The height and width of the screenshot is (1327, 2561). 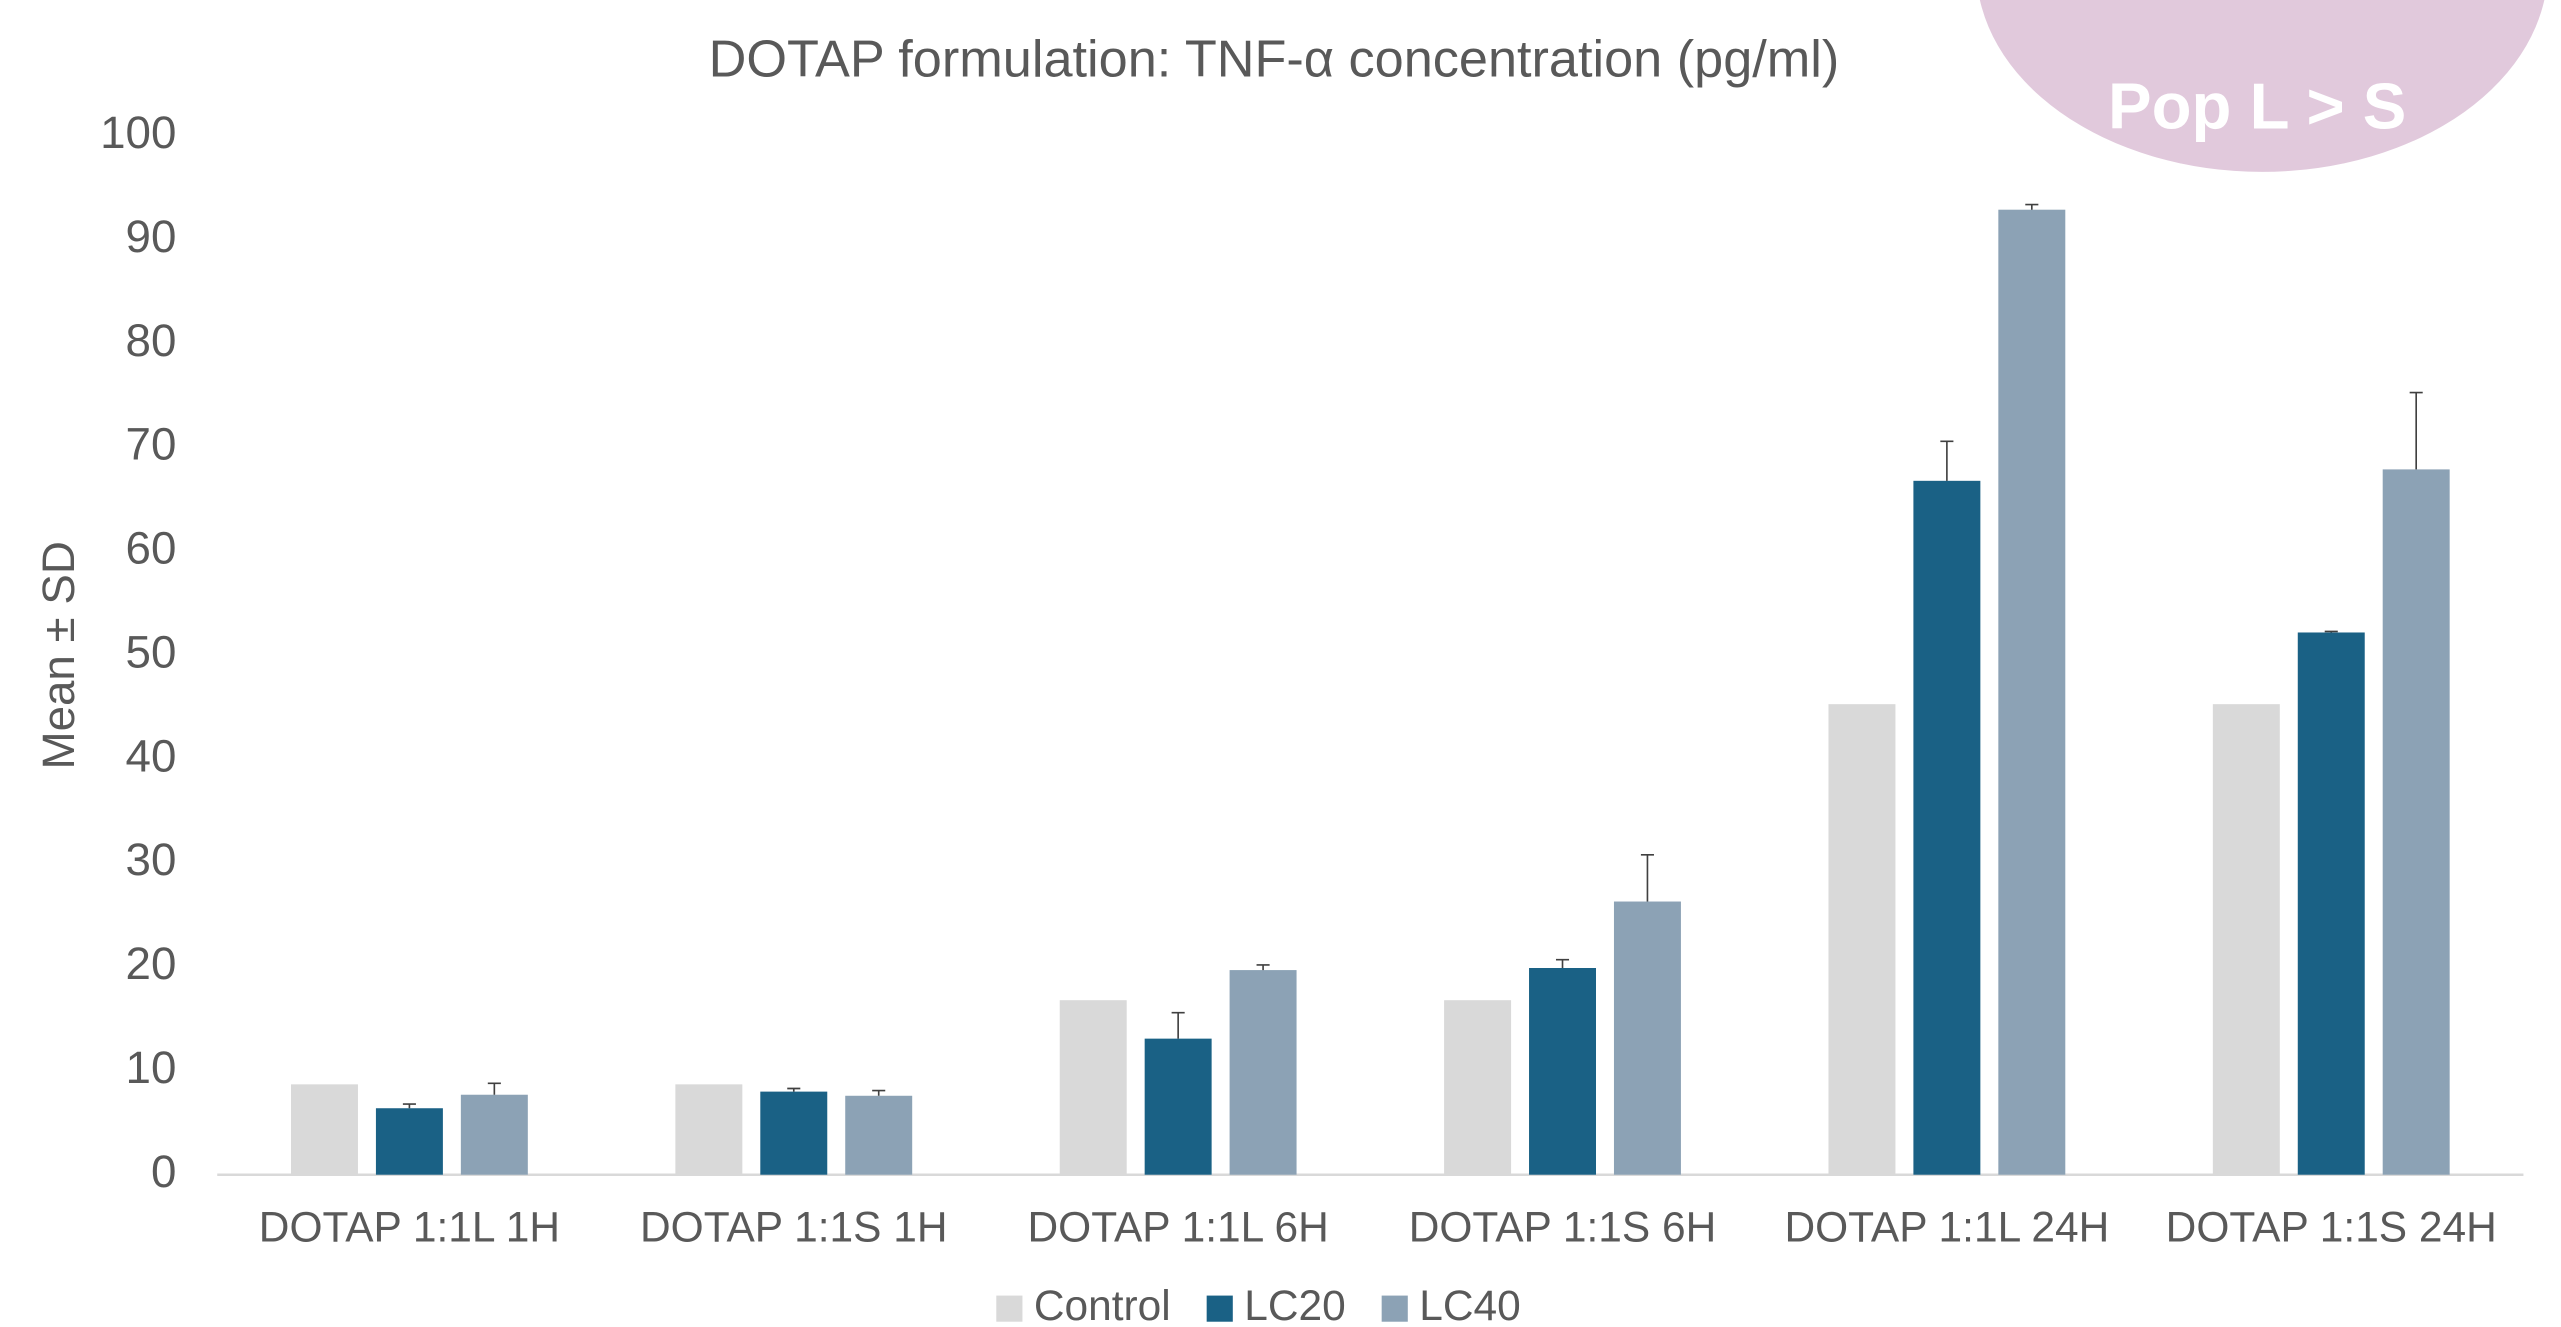 What do you see at coordinates (409, 1226) in the screenshot?
I see `x-tick-label: DOTAP 1:1L 1H` at bounding box center [409, 1226].